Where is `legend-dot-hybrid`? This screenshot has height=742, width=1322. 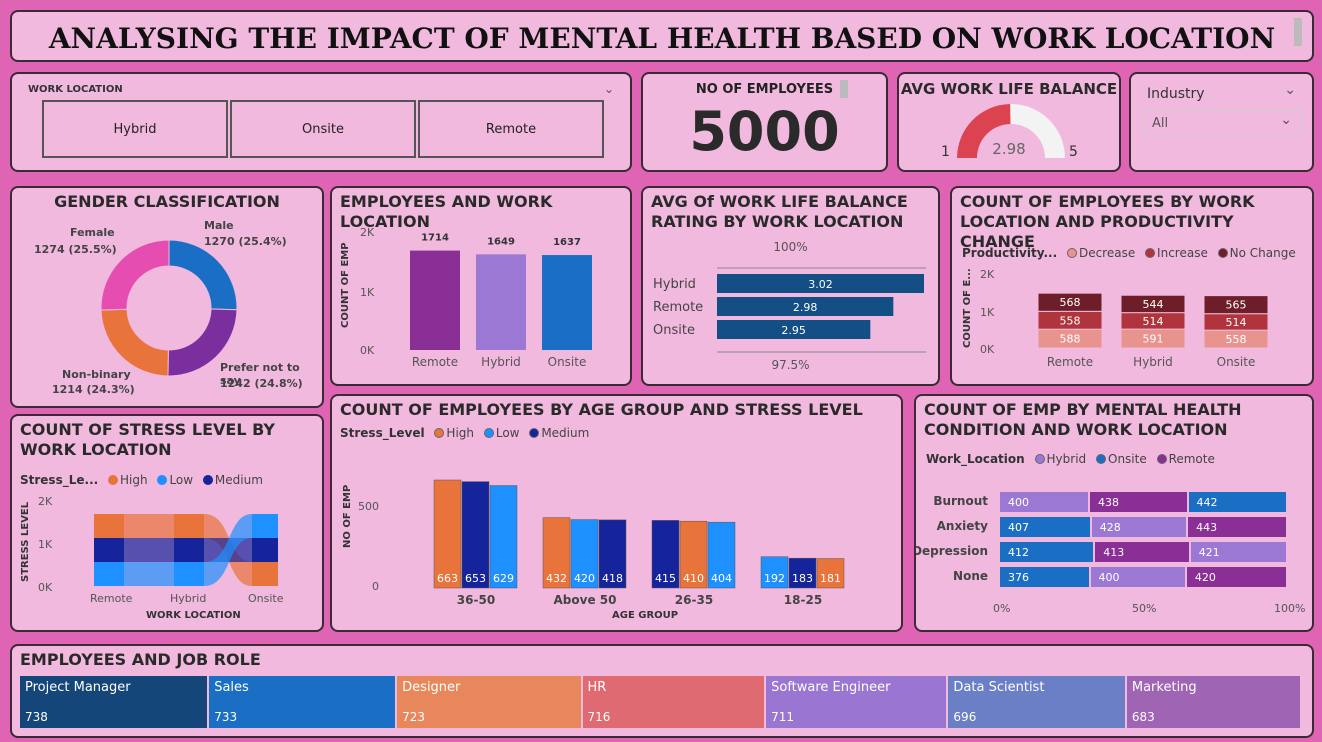
legend-dot-hybrid is located at coordinates (1039, 459).